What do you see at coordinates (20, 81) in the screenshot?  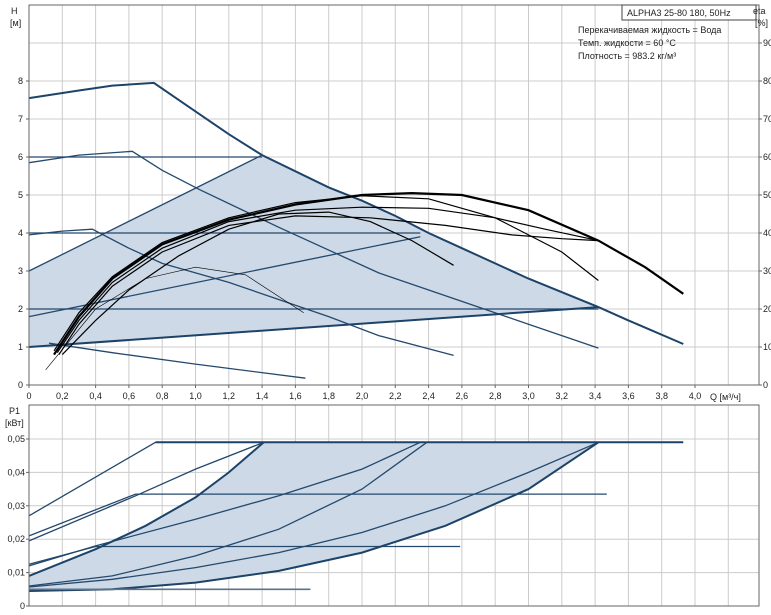 I see `y-tick-label: 8` at bounding box center [20, 81].